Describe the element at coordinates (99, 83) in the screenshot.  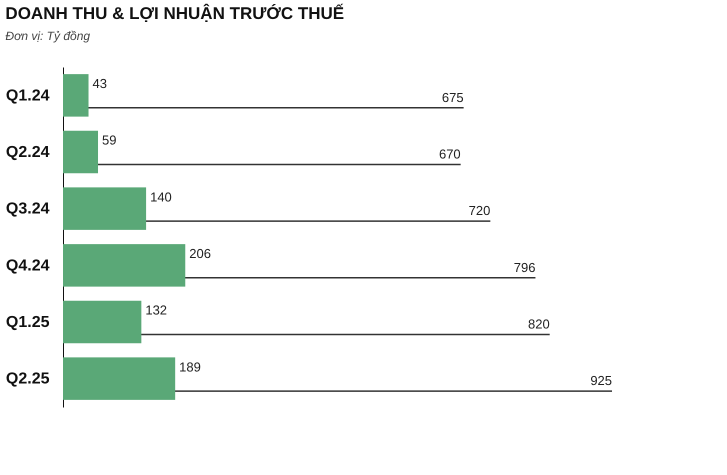
I see `data-label: 43` at that location.